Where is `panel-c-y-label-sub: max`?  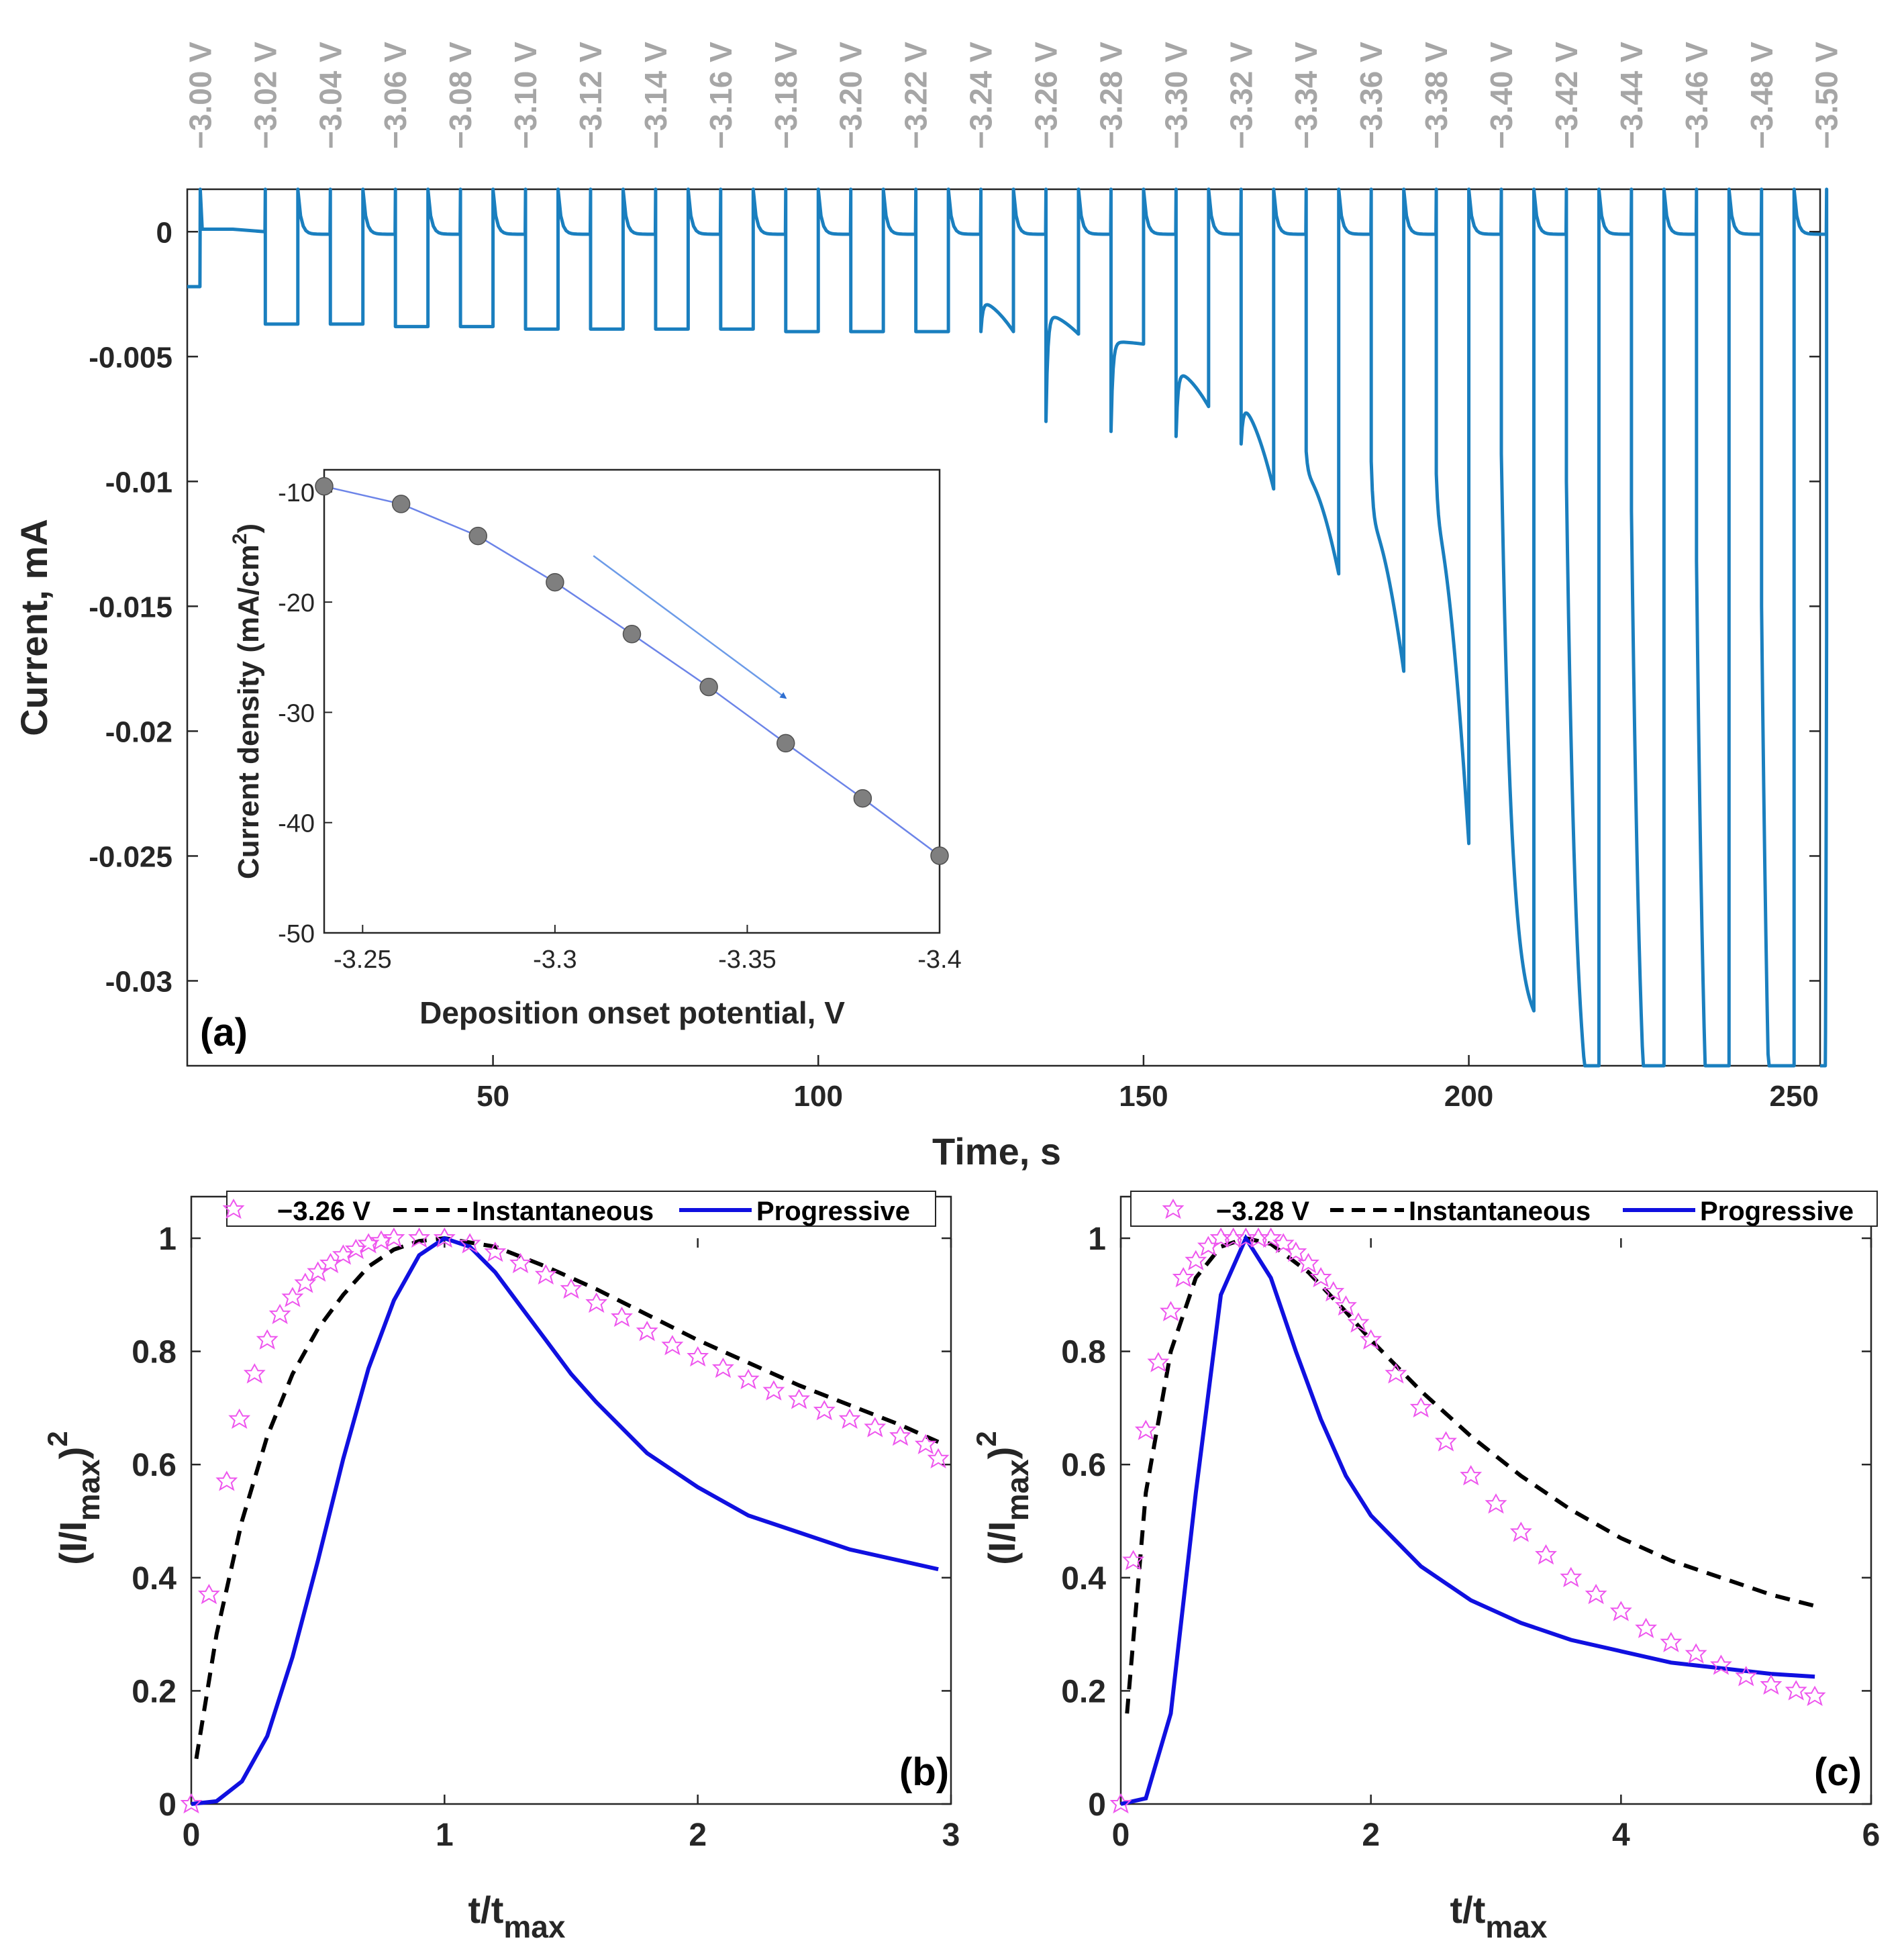
panel-c-y-label-sub: max is located at coordinates (1017, 1490).